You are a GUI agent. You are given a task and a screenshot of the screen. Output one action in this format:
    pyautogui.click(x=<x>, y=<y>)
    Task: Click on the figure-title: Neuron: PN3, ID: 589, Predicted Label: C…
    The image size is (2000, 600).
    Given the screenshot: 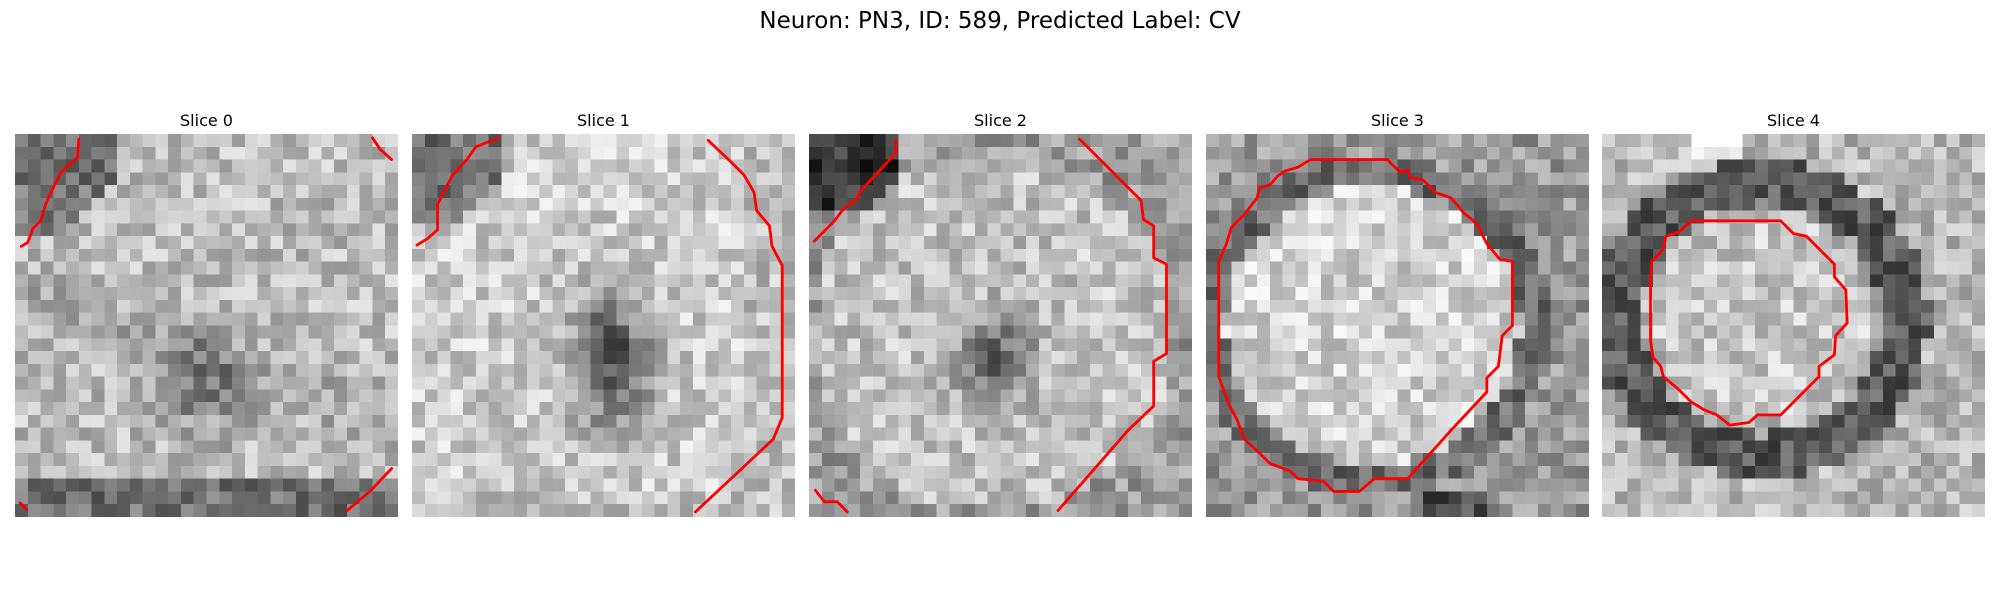 What is the action you would take?
    pyautogui.click(x=1000, y=21)
    